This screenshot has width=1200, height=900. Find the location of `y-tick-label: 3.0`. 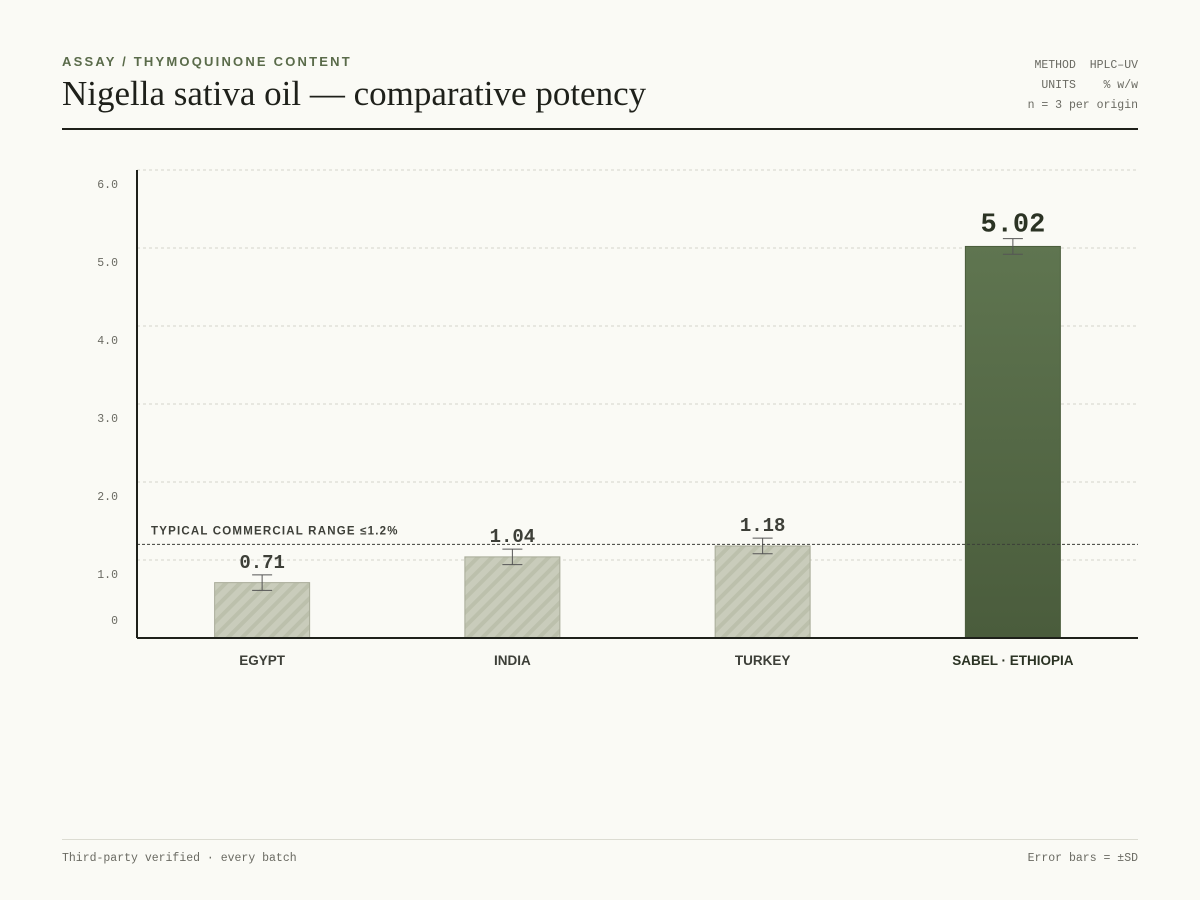

y-tick-label: 3.0 is located at coordinates (107, 419).